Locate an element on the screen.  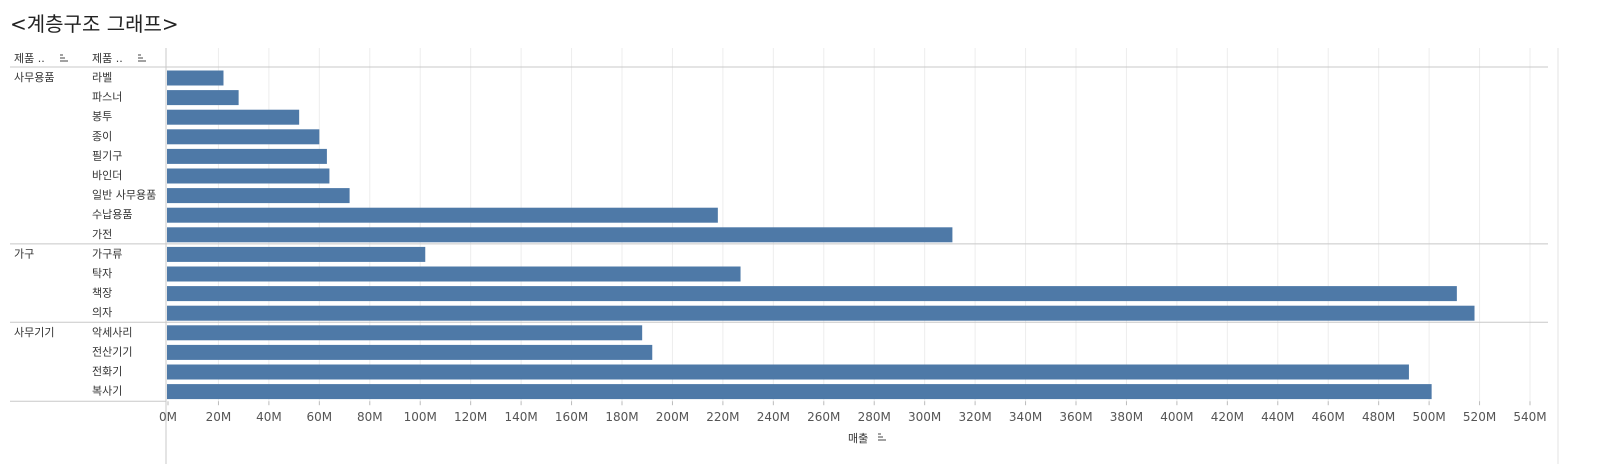
group-label: 사무기기 is located at coordinates (34, 332).